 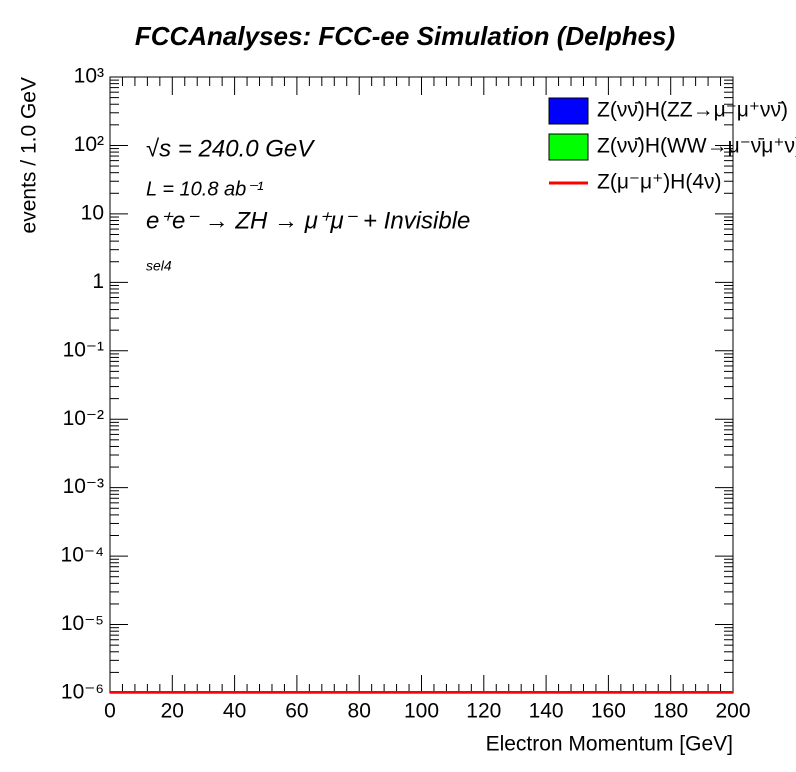 I want to click on x-tick-label: 80, so click(x=359, y=711).